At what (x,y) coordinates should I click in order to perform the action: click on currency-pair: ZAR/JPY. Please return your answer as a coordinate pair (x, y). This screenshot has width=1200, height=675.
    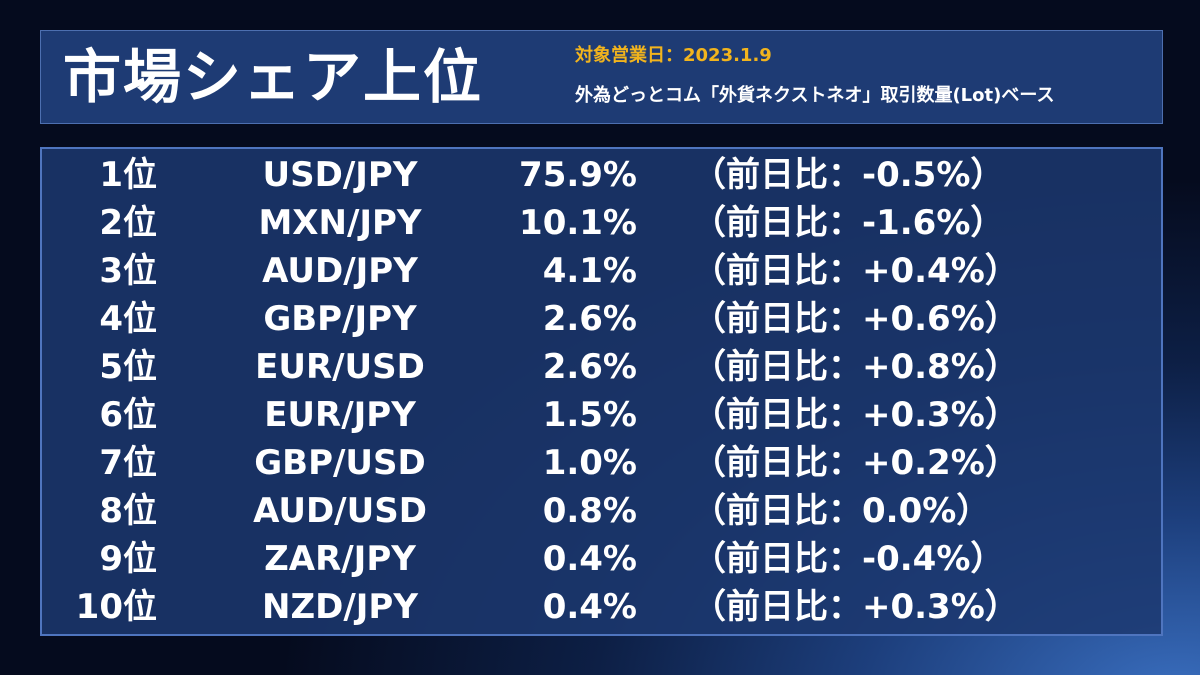
    Looking at the image, I should click on (340, 559).